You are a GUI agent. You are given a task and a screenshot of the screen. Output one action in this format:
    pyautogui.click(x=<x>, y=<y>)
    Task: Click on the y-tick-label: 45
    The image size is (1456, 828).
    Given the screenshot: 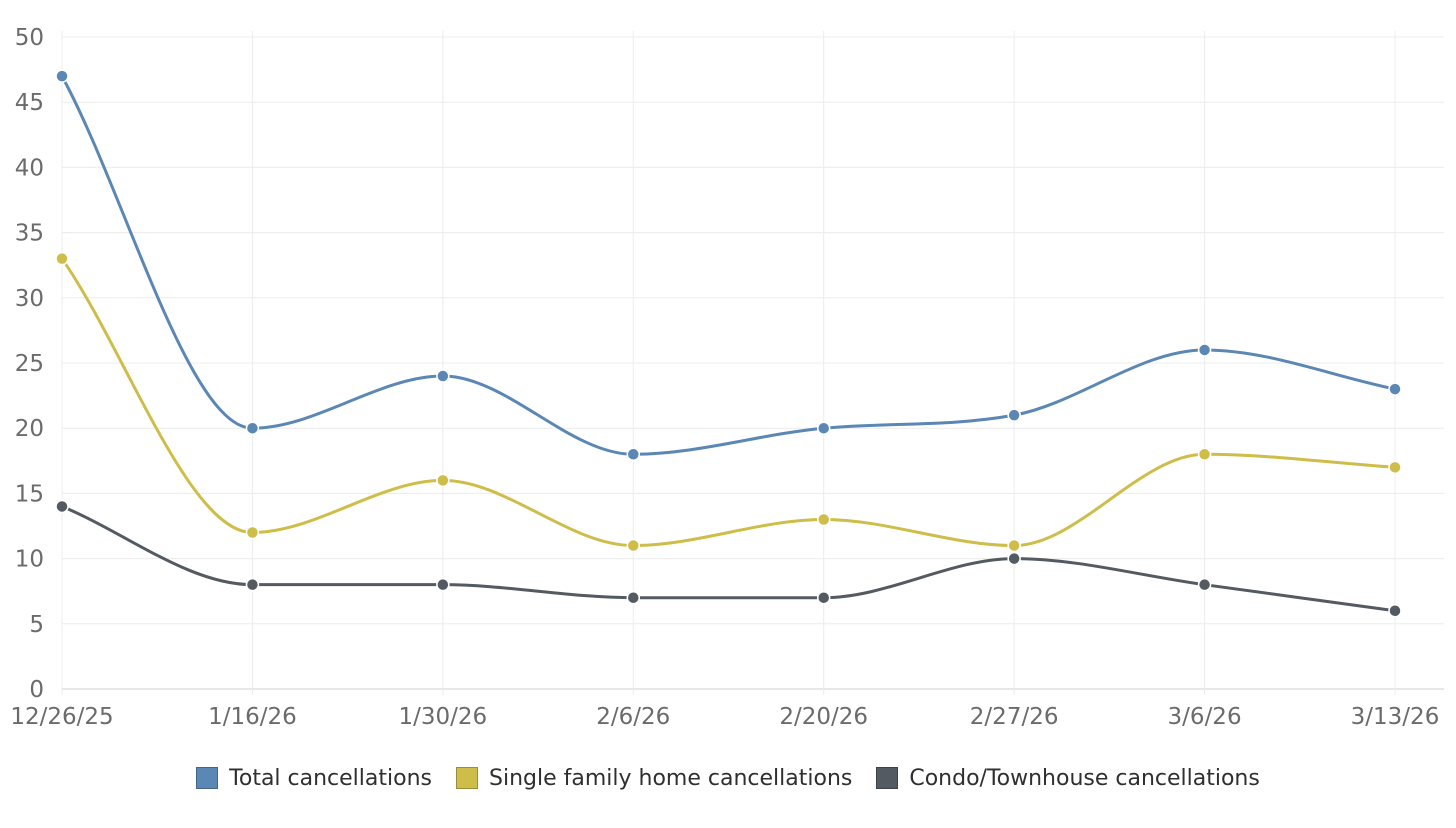 What is the action you would take?
    pyautogui.click(x=29, y=103)
    